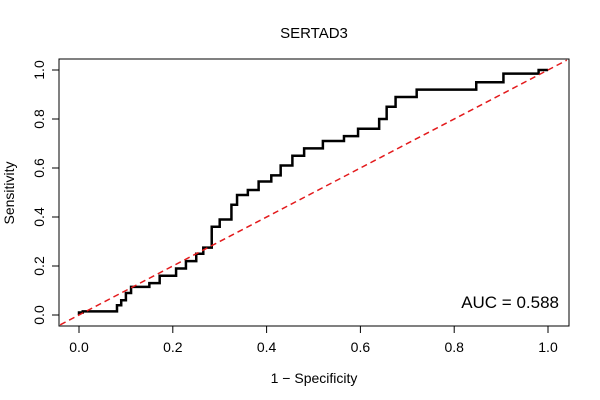 This screenshot has height=400, width=600. What do you see at coordinates (45, 192) in the screenshot?
I see `y-axis: 0.0 0.2 0.4 0.6 0.8 1.0` at bounding box center [45, 192].